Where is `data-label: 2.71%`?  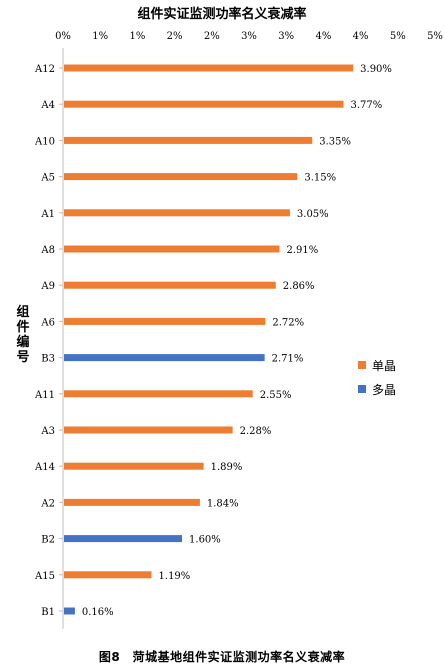
data-label: 2.71% is located at coordinates (288, 359).